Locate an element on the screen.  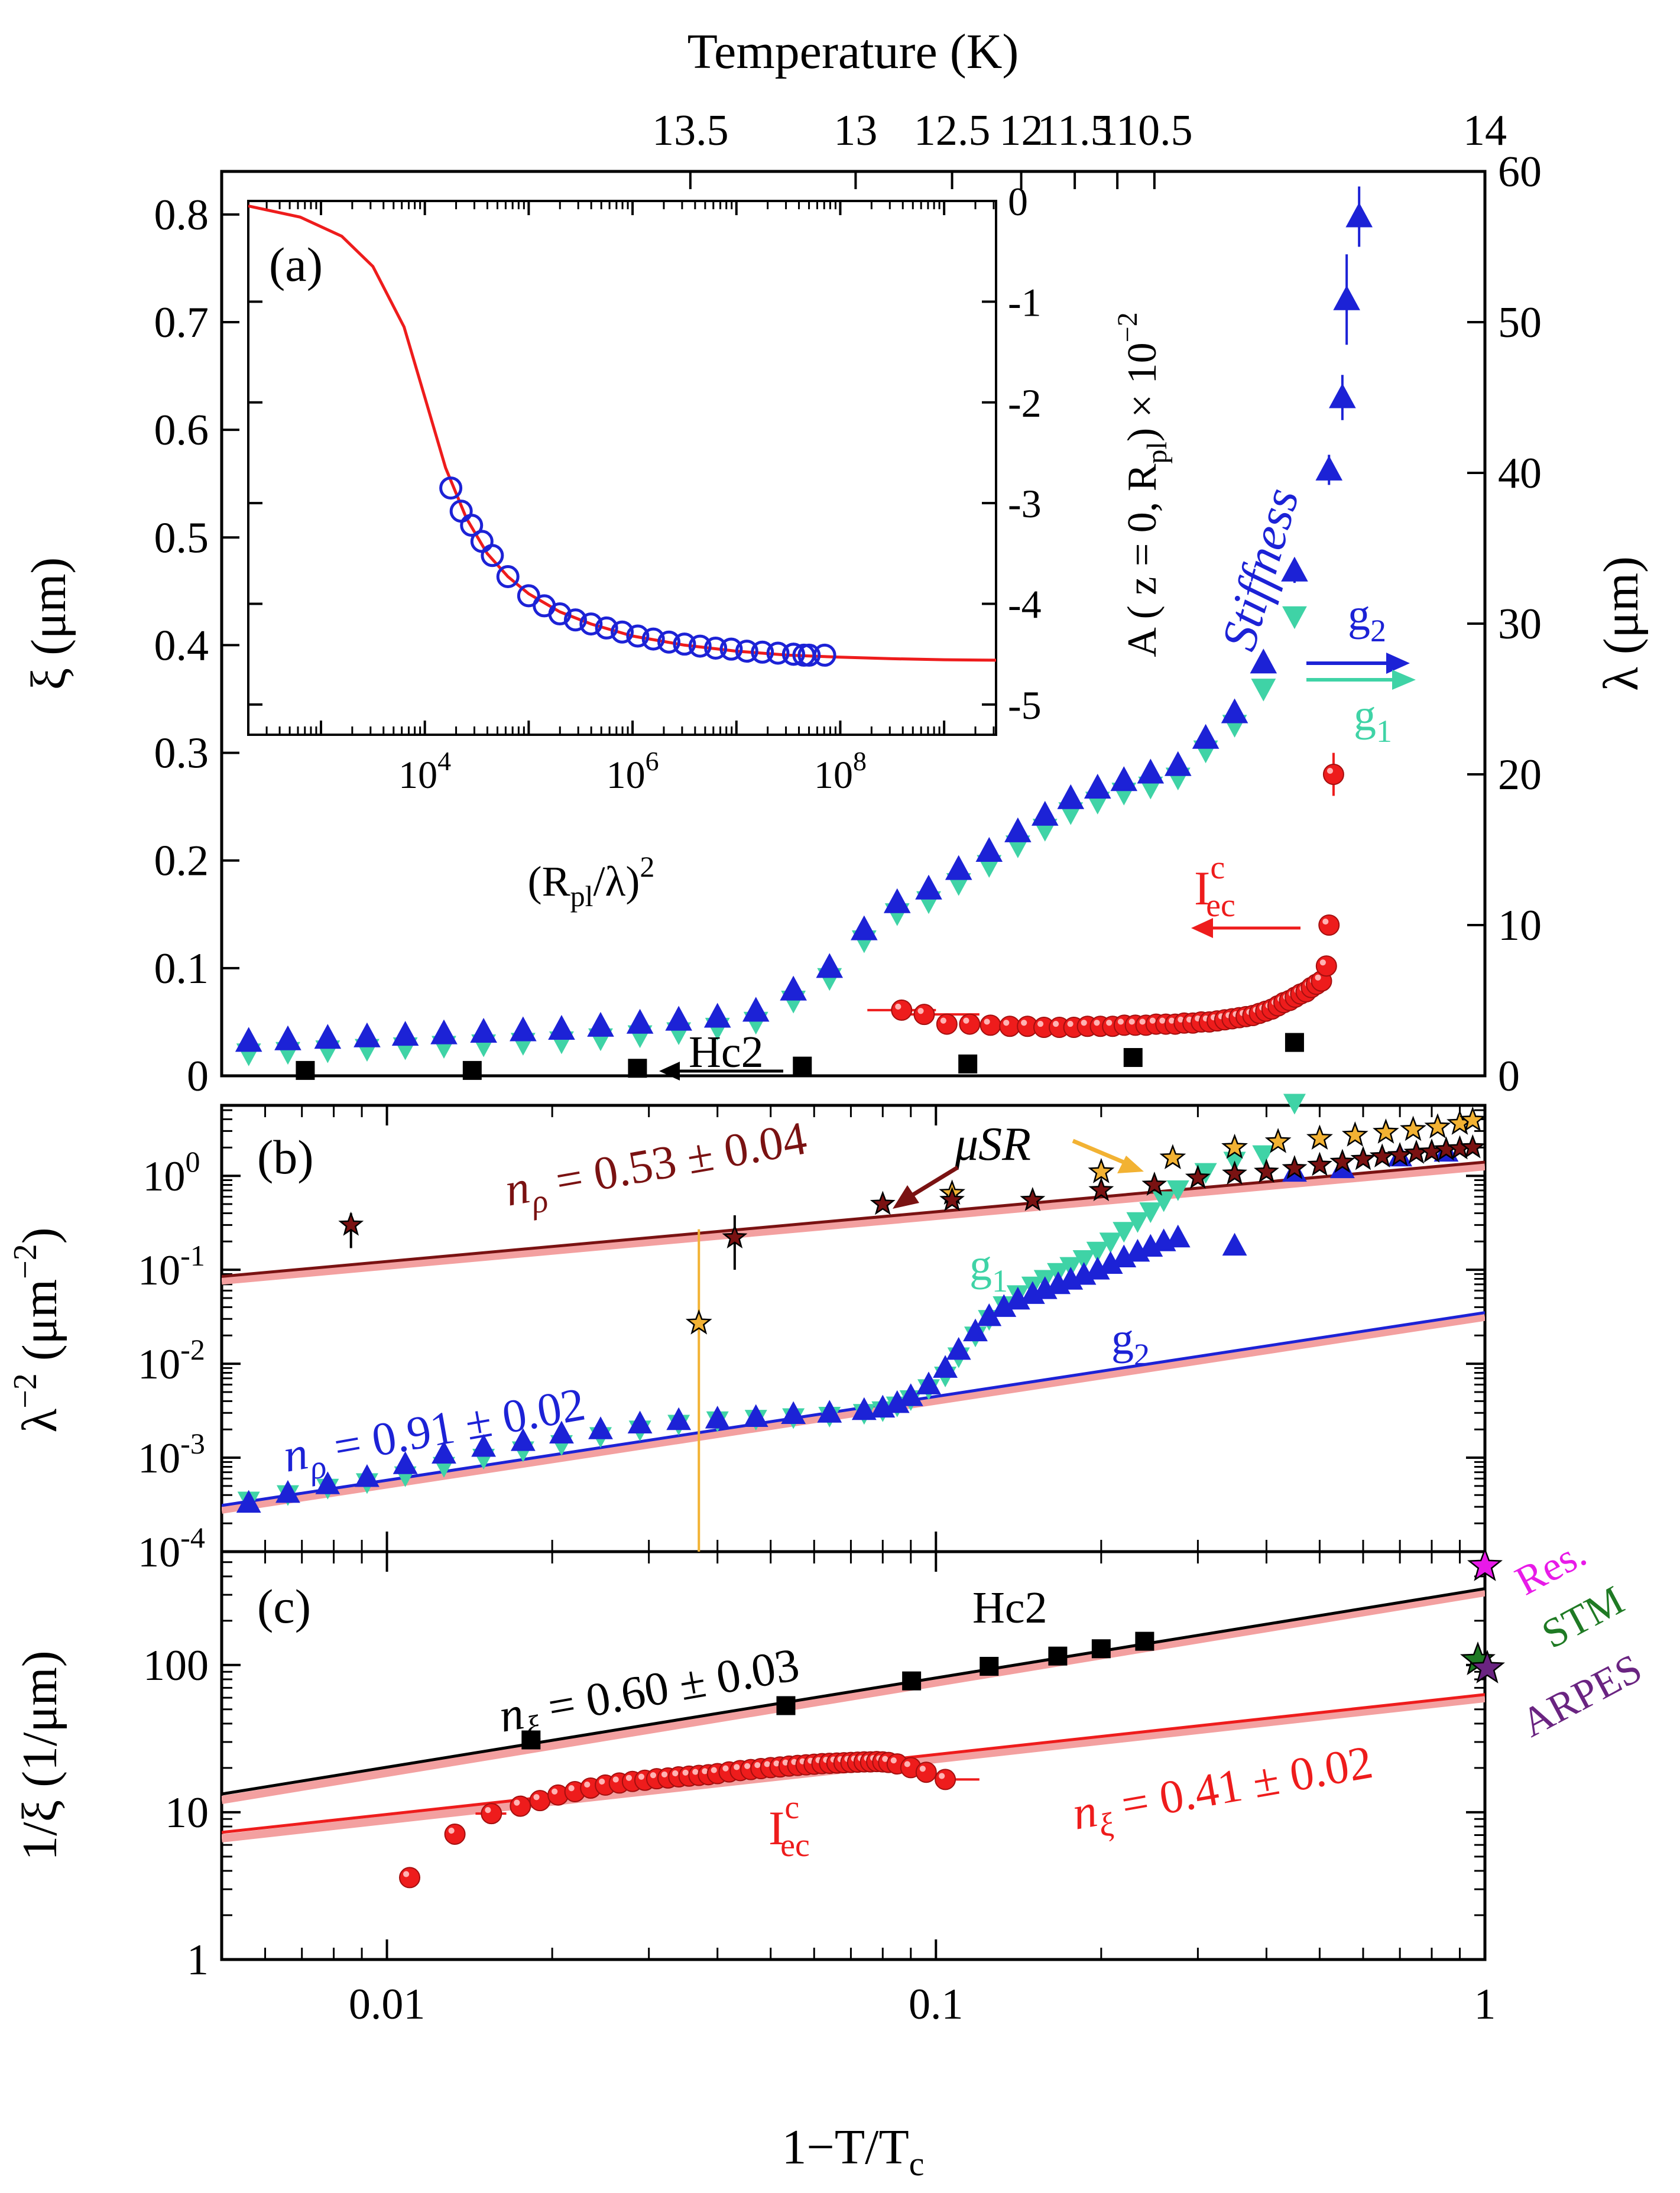
inset-y-tick-label: -3 is located at coordinates (1025, 503).